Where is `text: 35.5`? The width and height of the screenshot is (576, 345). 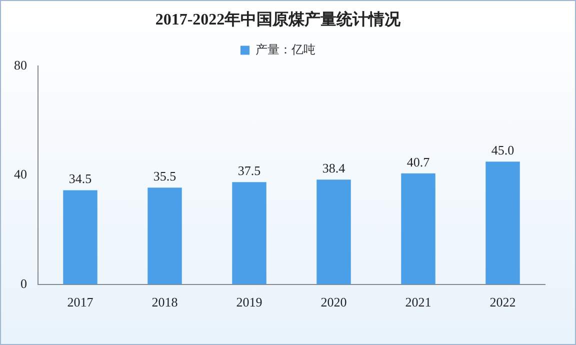 text: 35.5 is located at coordinates (164, 176).